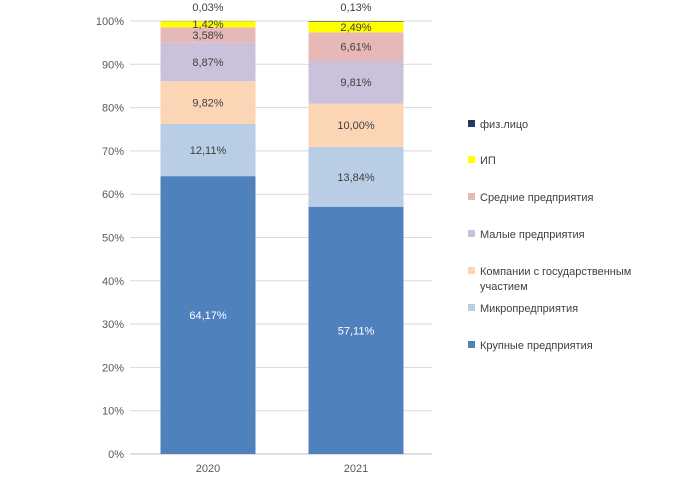  Describe the element at coordinates (536, 346) in the screenshot. I see `legend-label: Крупные предприятия` at that location.